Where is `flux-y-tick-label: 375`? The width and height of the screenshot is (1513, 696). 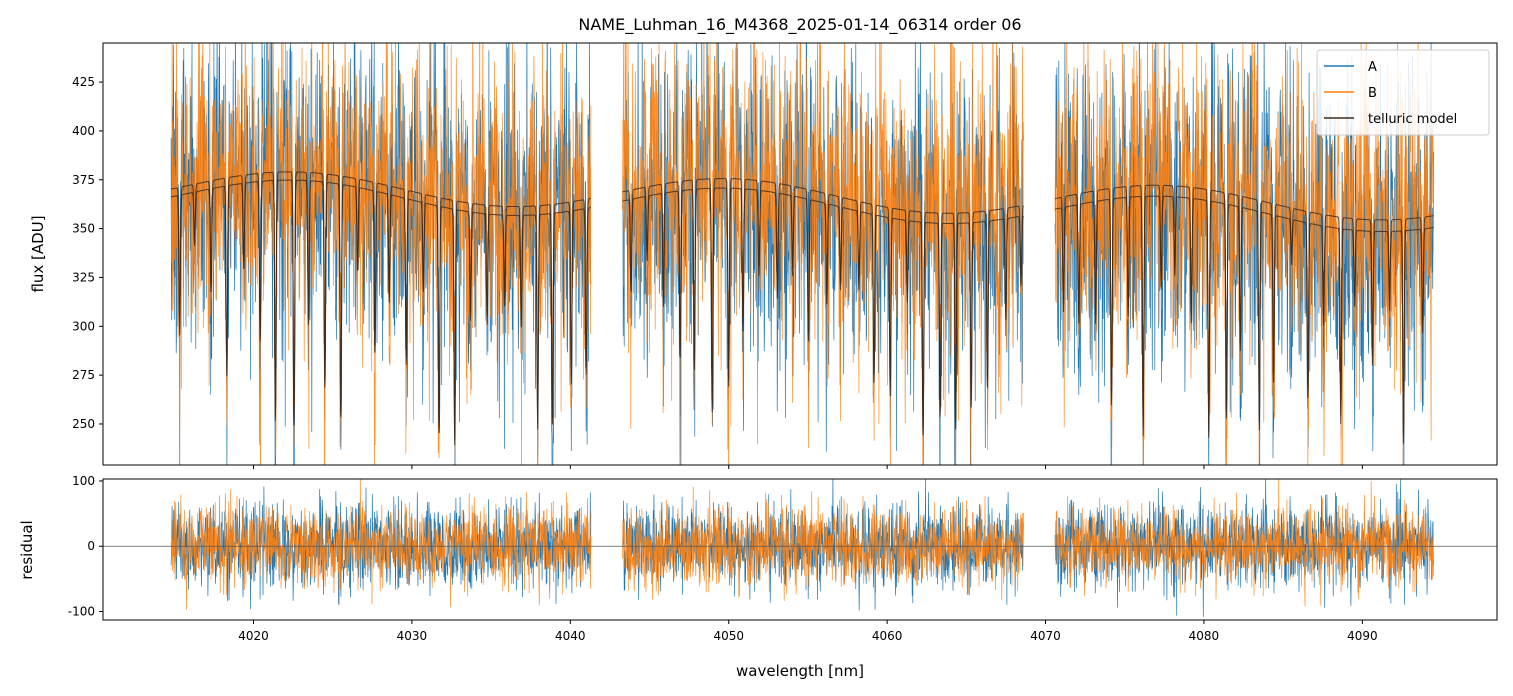 flux-y-tick-label: 375 is located at coordinates (83, 180).